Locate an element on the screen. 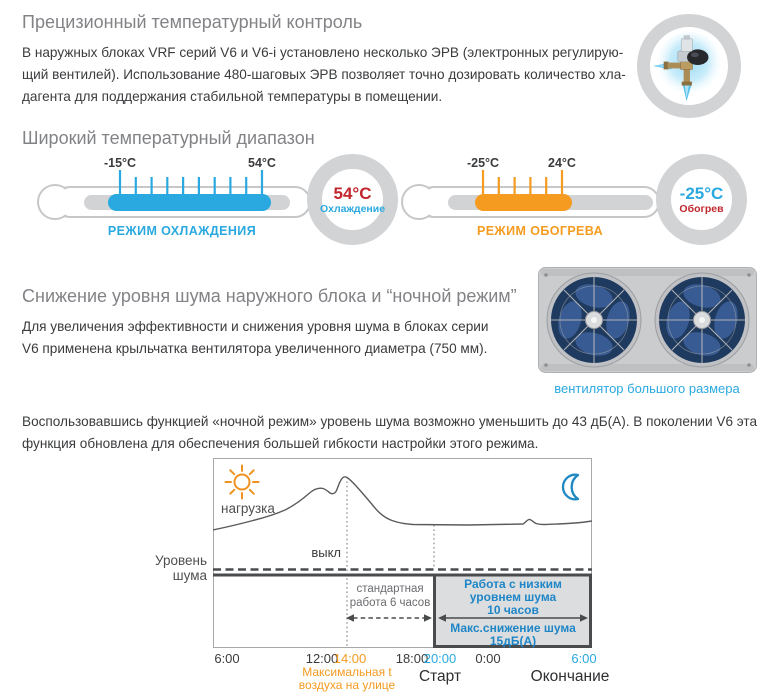 The image size is (773, 700). x-tick-12h: 12:00 is located at coordinates (322, 658).